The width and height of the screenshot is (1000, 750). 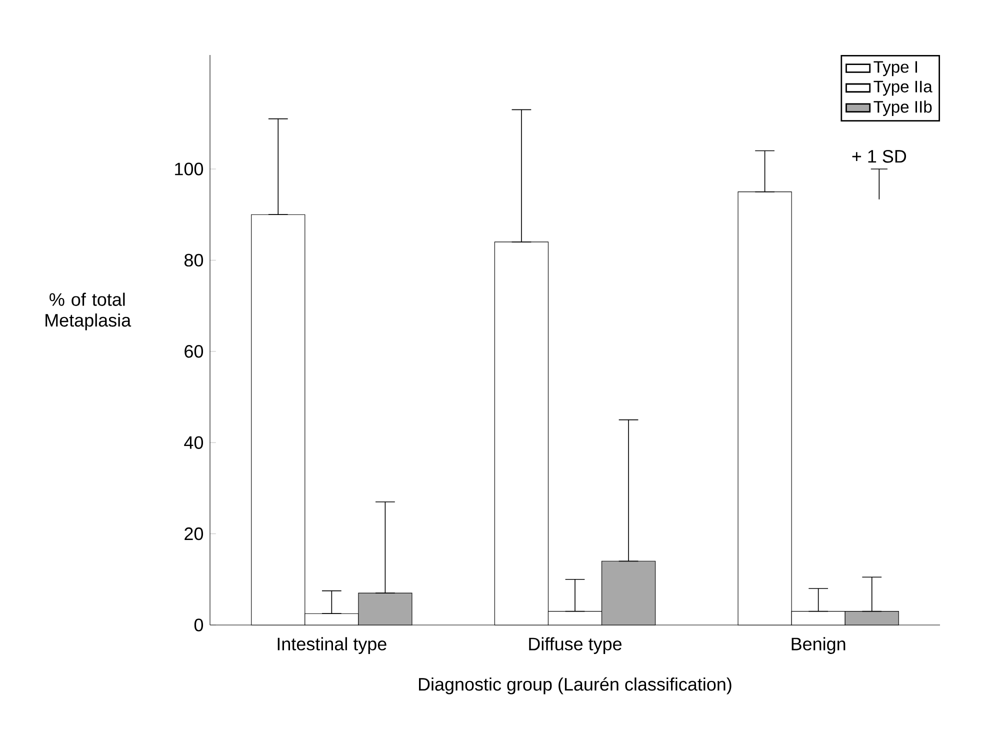 I want to click on y-tick-label: 80, so click(x=194, y=260).